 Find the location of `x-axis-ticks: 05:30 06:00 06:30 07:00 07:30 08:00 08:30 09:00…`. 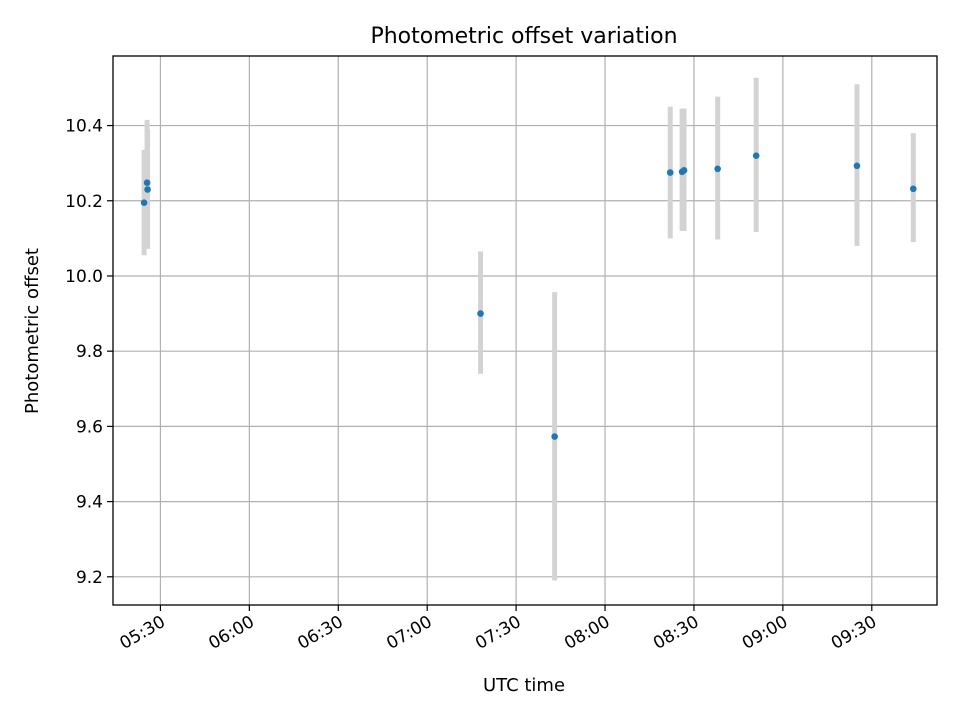

x-axis-ticks: 05:30 06:00 06:30 07:00 07:30 08:00 08:30 09:00… is located at coordinates (498, 629).